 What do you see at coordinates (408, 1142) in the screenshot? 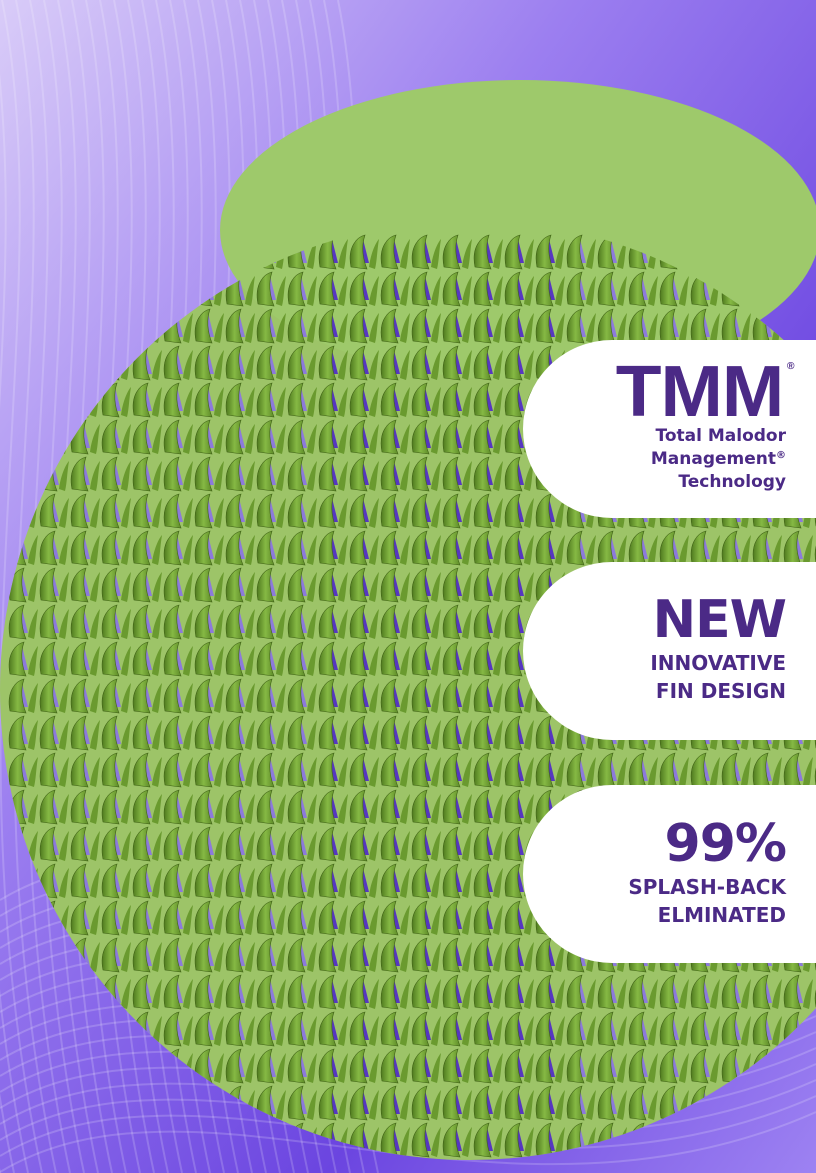
I see `wave-line` at bounding box center [408, 1142].